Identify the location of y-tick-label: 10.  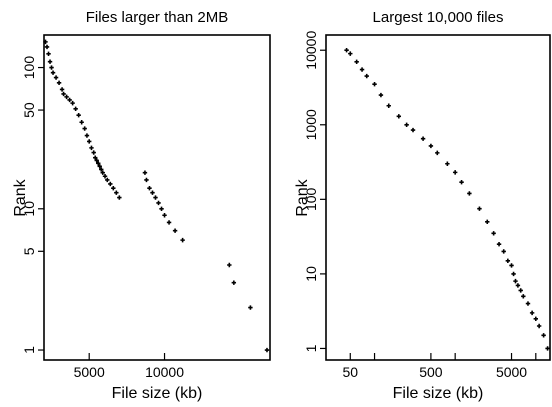
(29, 209).